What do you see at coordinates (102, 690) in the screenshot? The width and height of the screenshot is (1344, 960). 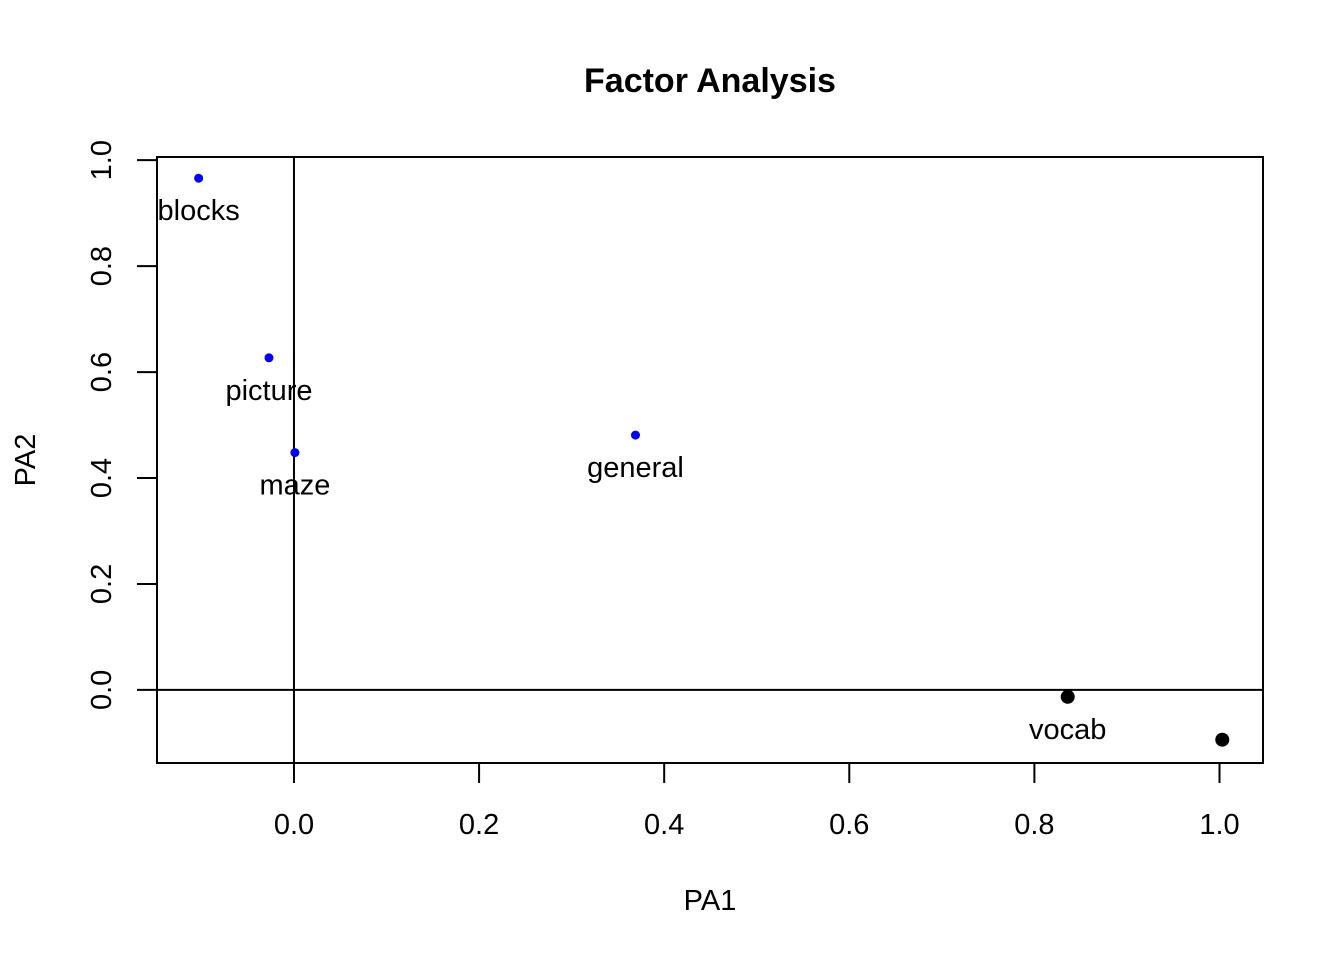 I see `y-tick-label: 0.0` at bounding box center [102, 690].